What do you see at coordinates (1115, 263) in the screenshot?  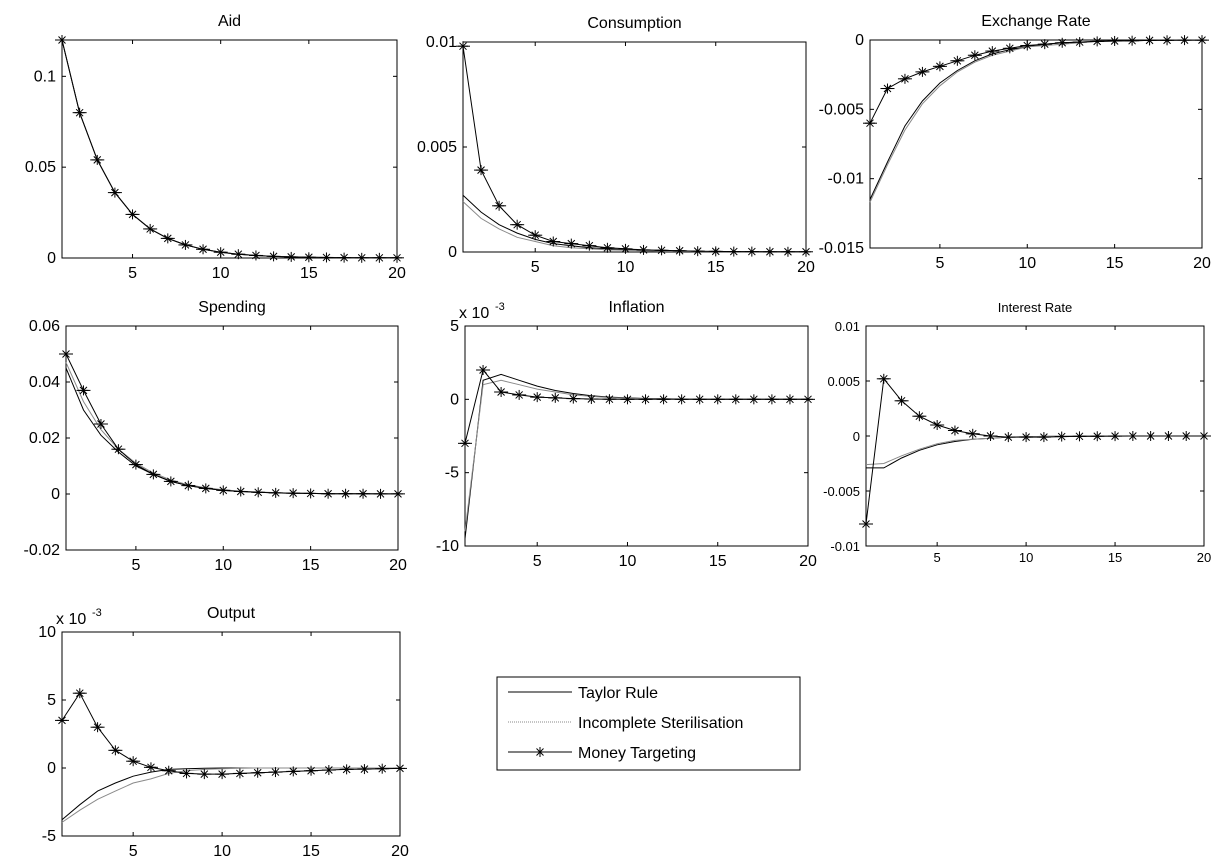 I see `exchange-rate-xtick-label: 15` at bounding box center [1115, 263].